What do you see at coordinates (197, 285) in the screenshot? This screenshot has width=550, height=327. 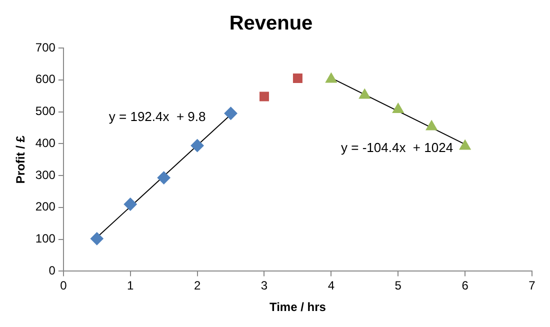 I see `x-tick-label: 2` at bounding box center [197, 285].